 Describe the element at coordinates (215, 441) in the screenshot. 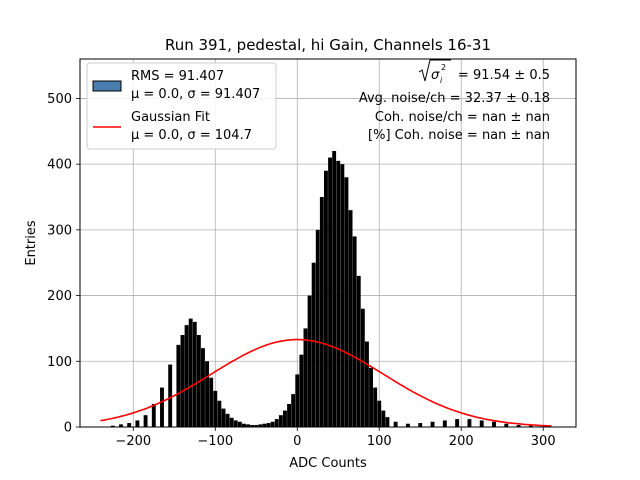

I see `x-tick-label: −100` at that location.